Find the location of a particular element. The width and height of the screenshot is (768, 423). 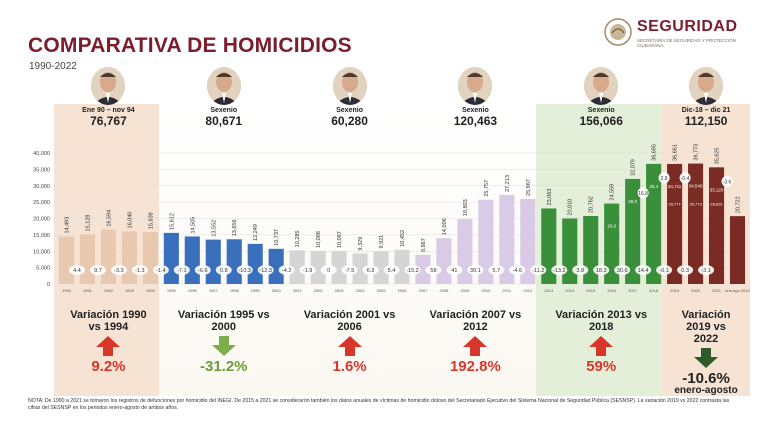

x-tick-label: 2004 is located at coordinates (361, 290).